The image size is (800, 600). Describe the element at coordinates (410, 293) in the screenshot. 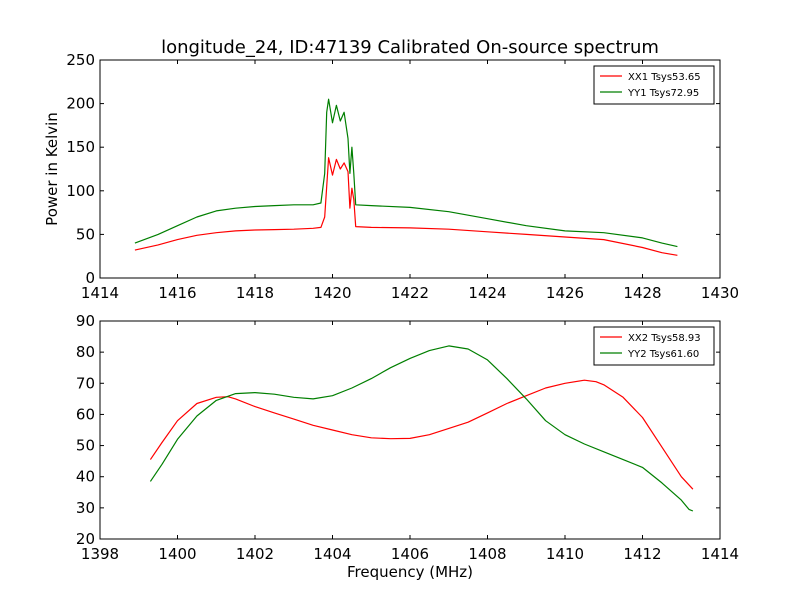

I see `x-tick-label: 1422` at that location.